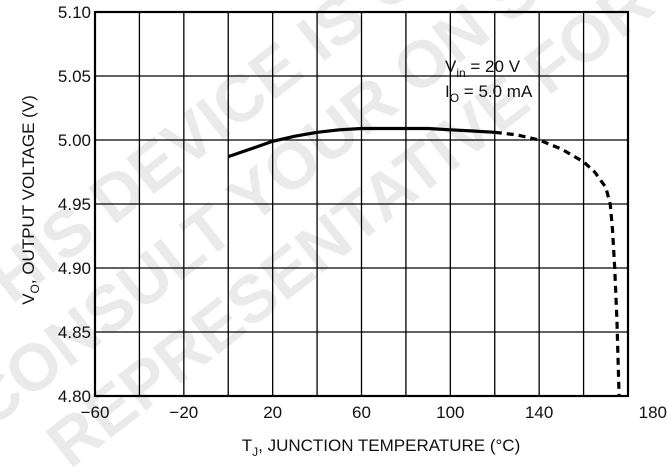 The image size is (667, 467). Describe the element at coordinates (374, 412) in the screenshot. I see `x-tick-labels: −60 −20 20 60 100 140 180` at that location.